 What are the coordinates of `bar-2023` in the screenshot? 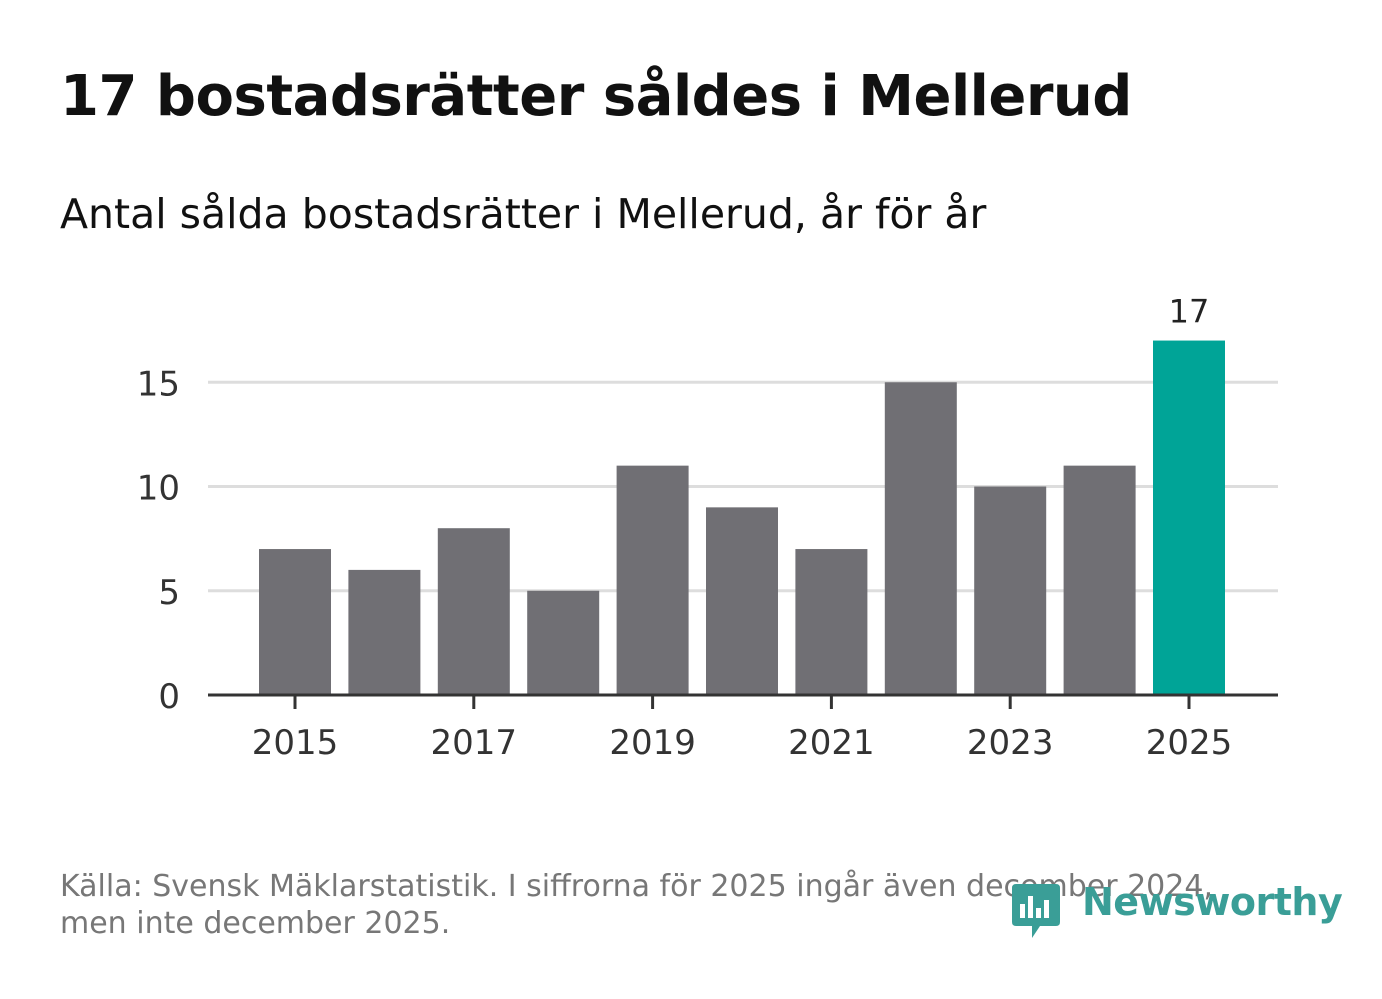 It's located at (1010, 590).